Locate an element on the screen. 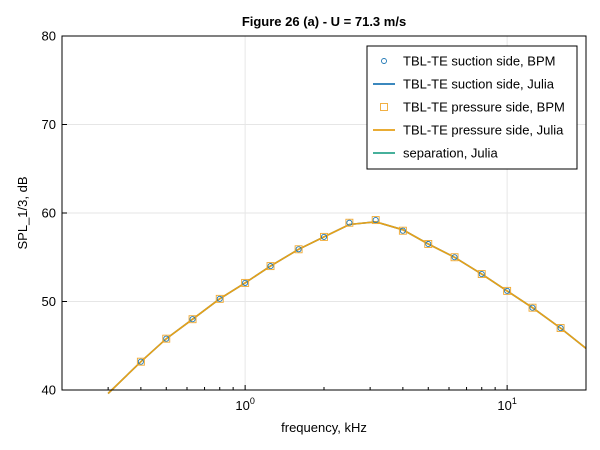 This screenshot has height=450, width=600. legend-item: TBL-TE pressure side, BPM is located at coordinates (472, 107).